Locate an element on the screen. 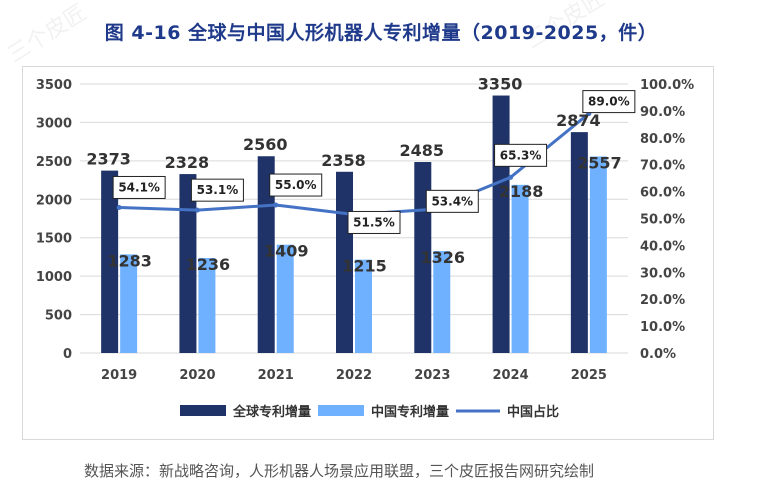 The height and width of the screenshot is (494, 762). right-axis-tick-label: 30.0% is located at coordinates (662, 273).